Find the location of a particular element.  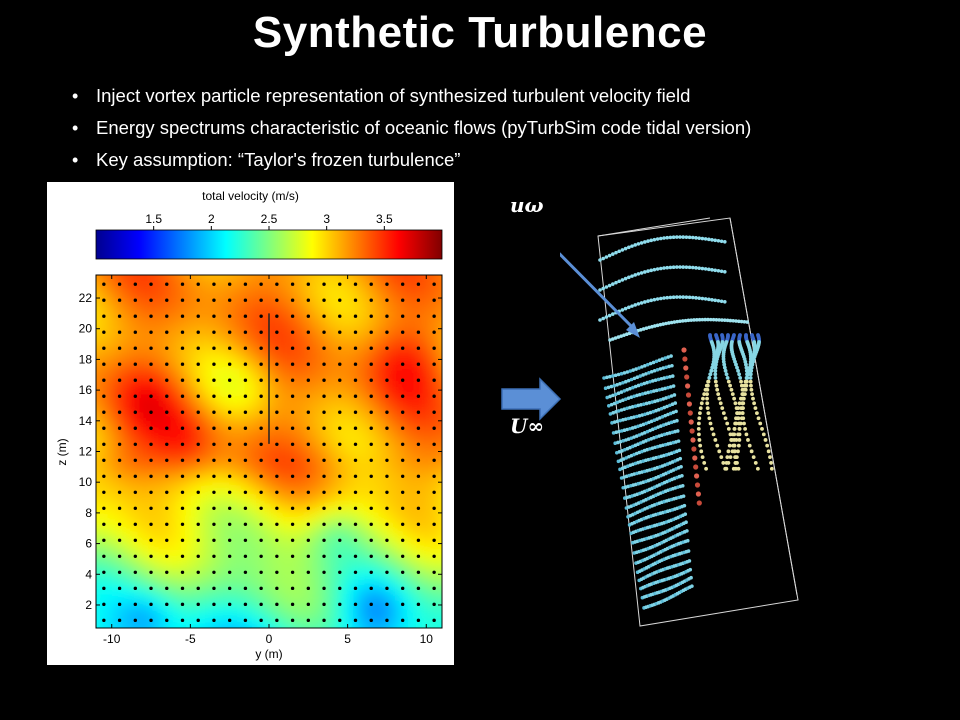

colorbar-tick-label: 3 is located at coordinates (326, 219).